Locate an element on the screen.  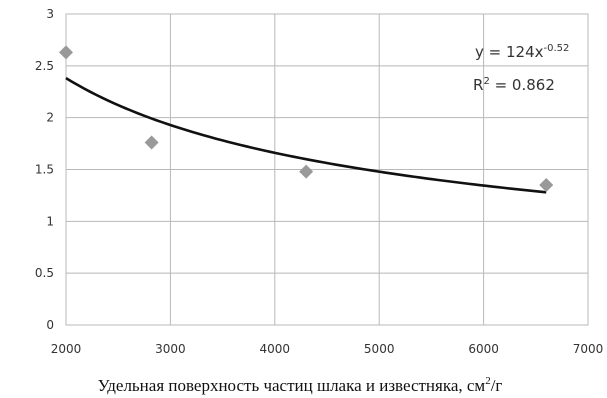
x-tick-label: 3000 is located at coordinates (170, 349).